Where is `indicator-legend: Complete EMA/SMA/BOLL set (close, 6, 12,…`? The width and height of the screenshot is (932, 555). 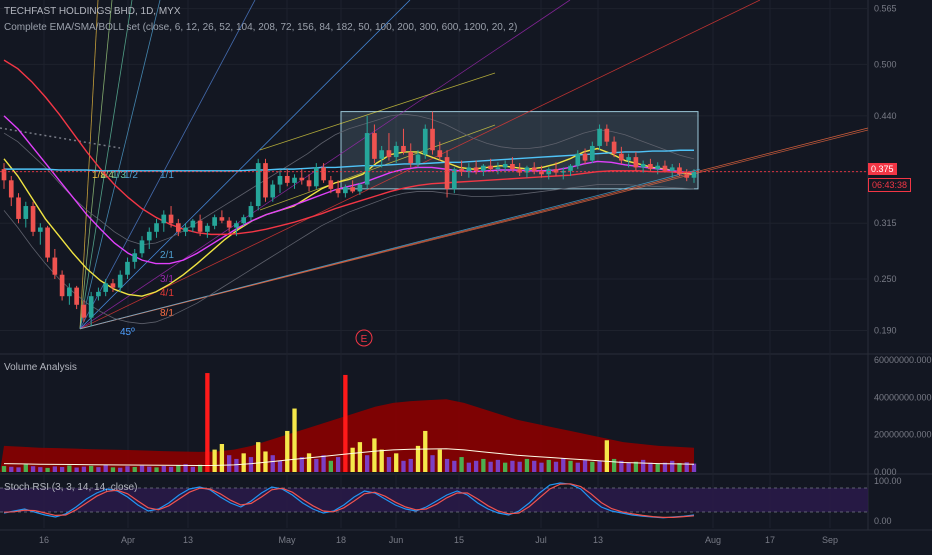
indicator-legend: Complete EMA/SMA/BOLL set (close, 6, 12,… is located at coordinates (261, 27).